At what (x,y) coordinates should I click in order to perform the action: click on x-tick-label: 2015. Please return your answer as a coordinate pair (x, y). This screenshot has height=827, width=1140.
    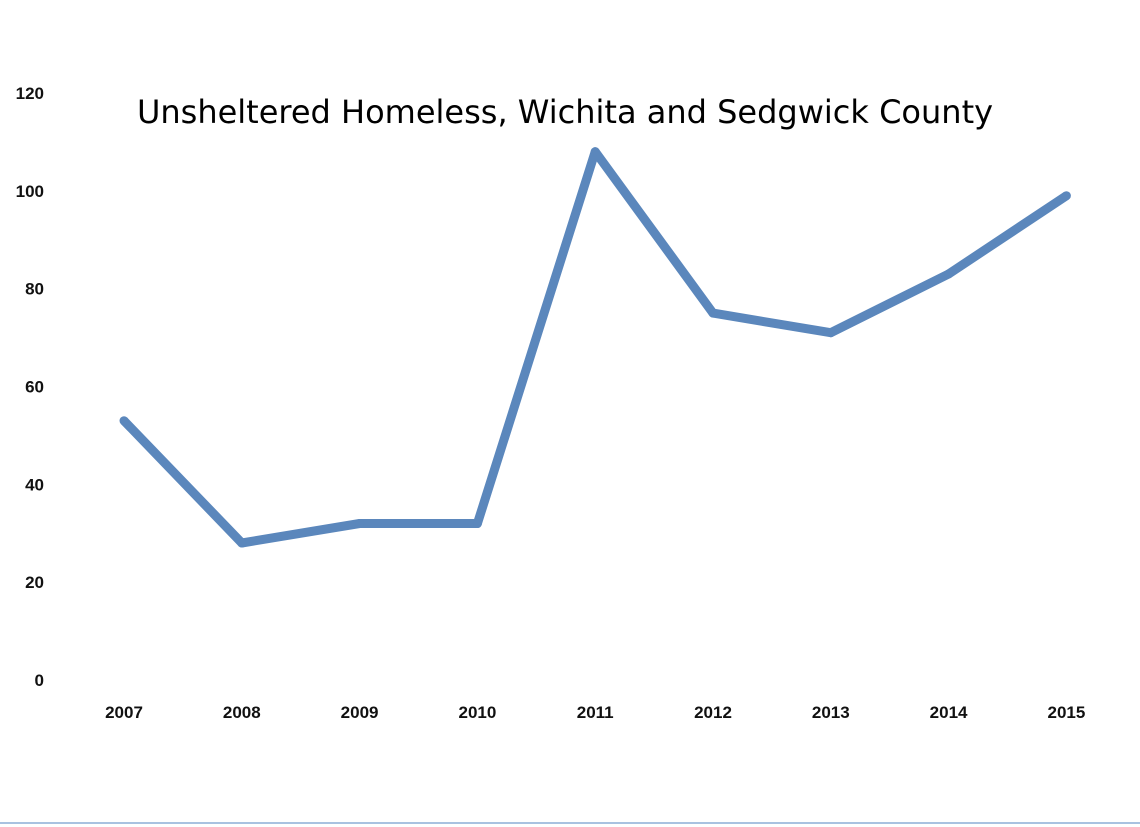
    Looking at the image, I should click on (1066, 712).